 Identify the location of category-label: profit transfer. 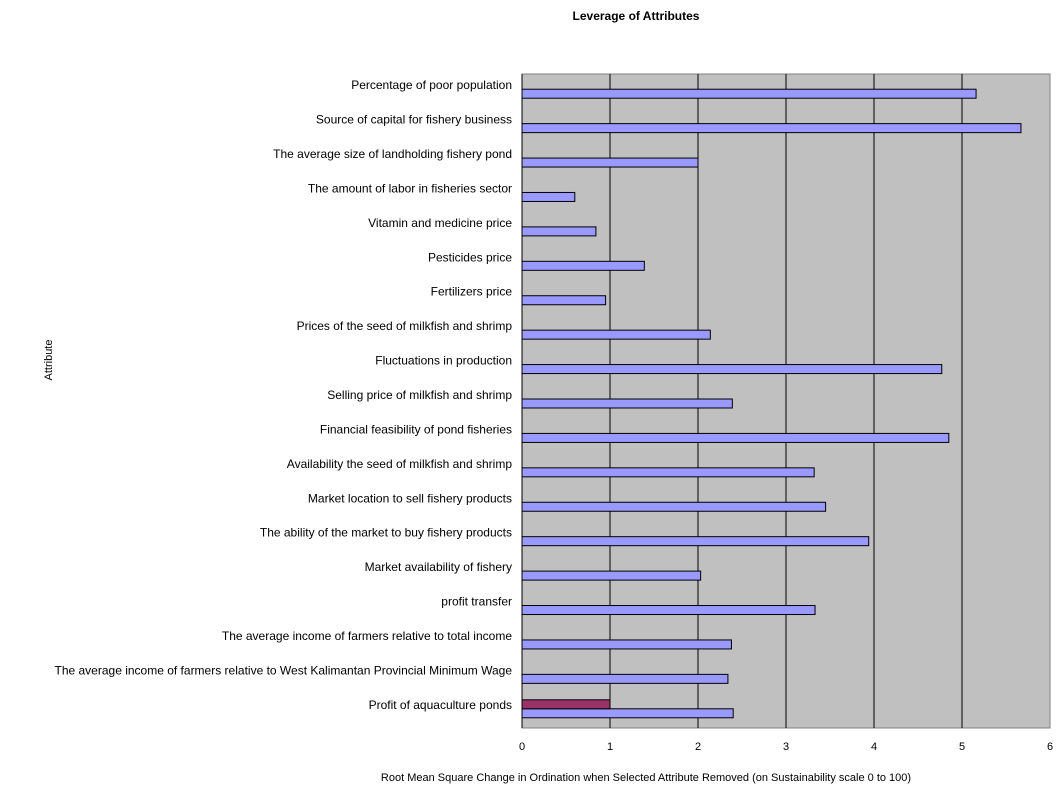
(476, 602).